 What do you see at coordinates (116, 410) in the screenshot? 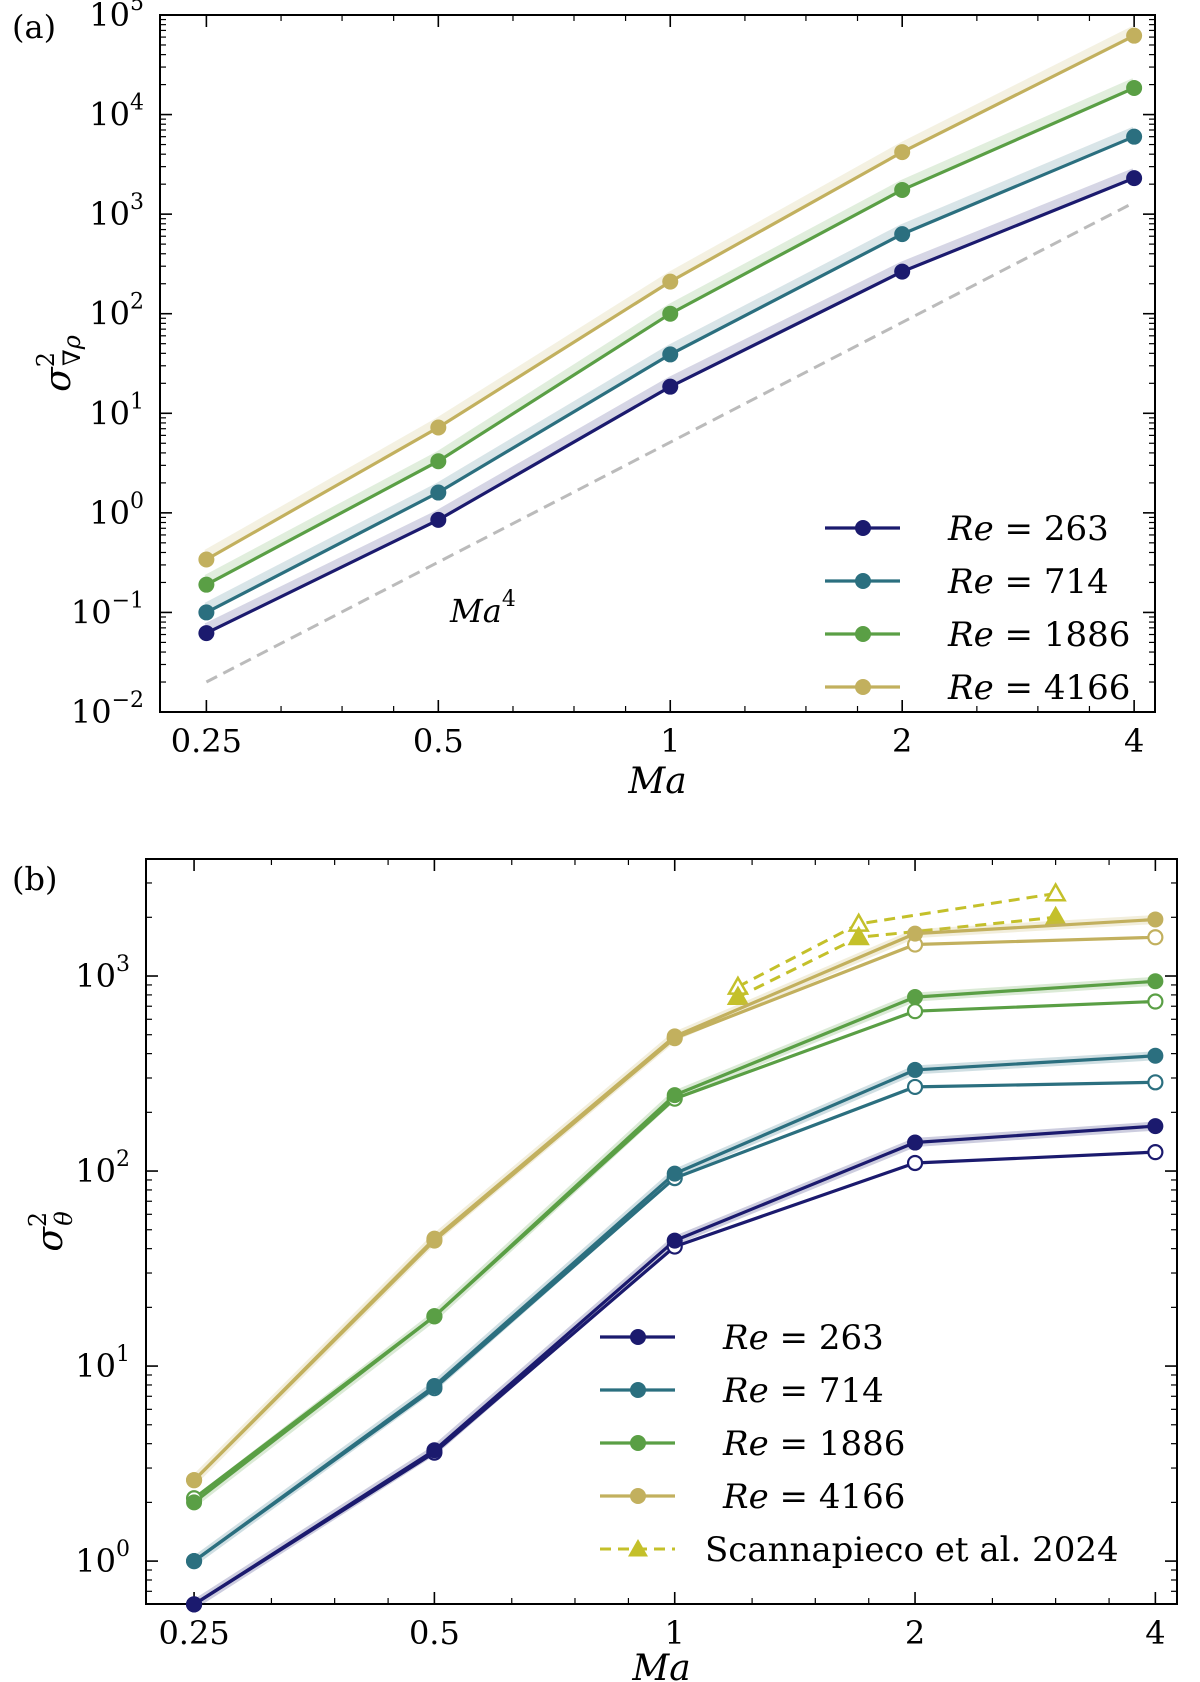
I see `y-tick-label: 10¹` at bounding box center [116, 410].